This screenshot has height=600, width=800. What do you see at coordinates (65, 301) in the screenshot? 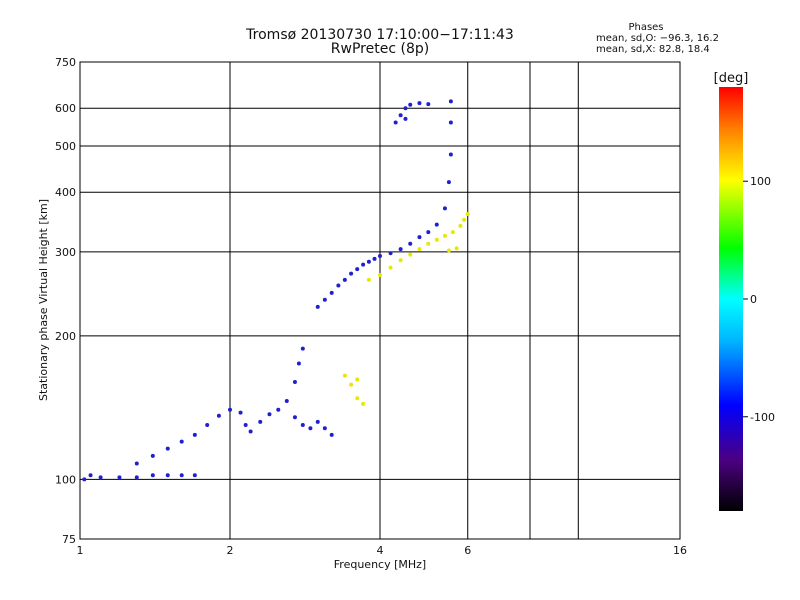
I see `y-axis-ticks: 75 100 200 300 400 500 600 750` at bounding box center [65, 301].